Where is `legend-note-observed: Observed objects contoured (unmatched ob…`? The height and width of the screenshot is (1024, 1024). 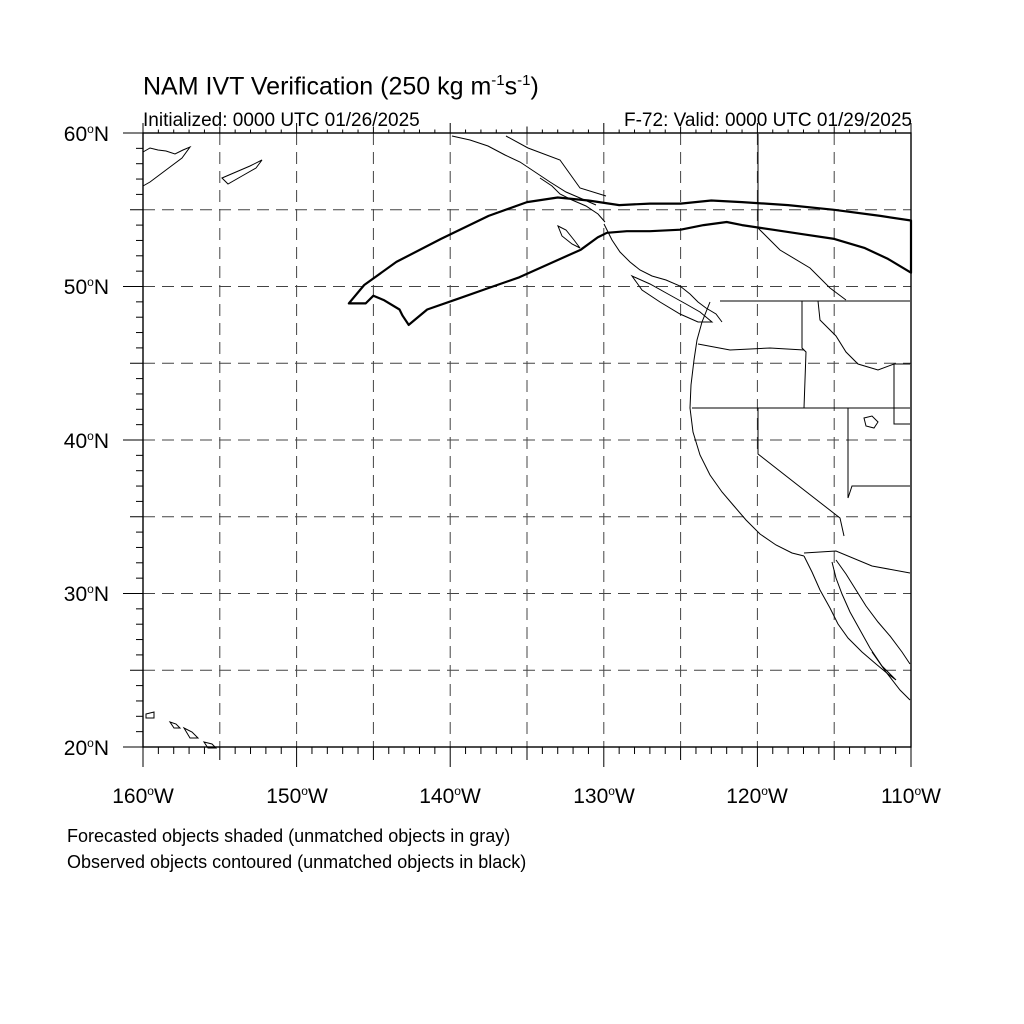
legend-note-observed: Observed objects contoured (unmatched ob… is located at coordinates (297, 862).